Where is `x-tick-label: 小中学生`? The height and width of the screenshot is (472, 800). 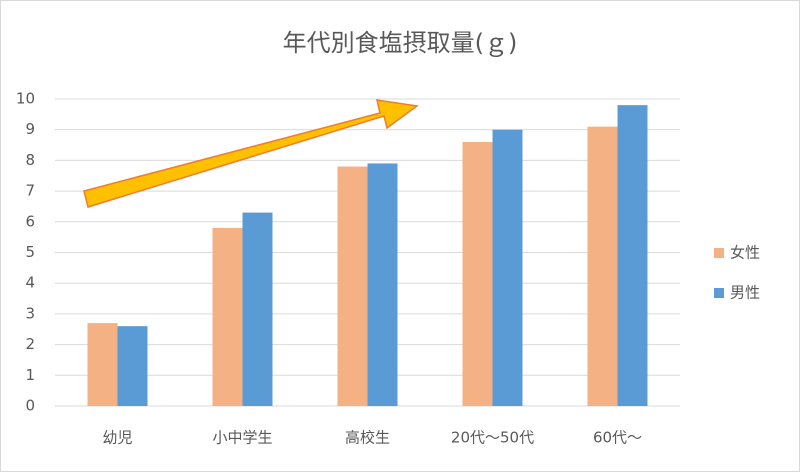
x-tick-label: 小中学生 is located at coordinates (242, 438).